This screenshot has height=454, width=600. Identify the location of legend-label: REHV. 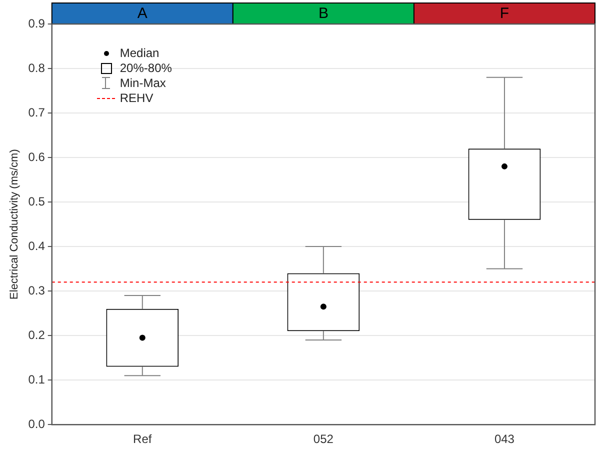
(137, 98).